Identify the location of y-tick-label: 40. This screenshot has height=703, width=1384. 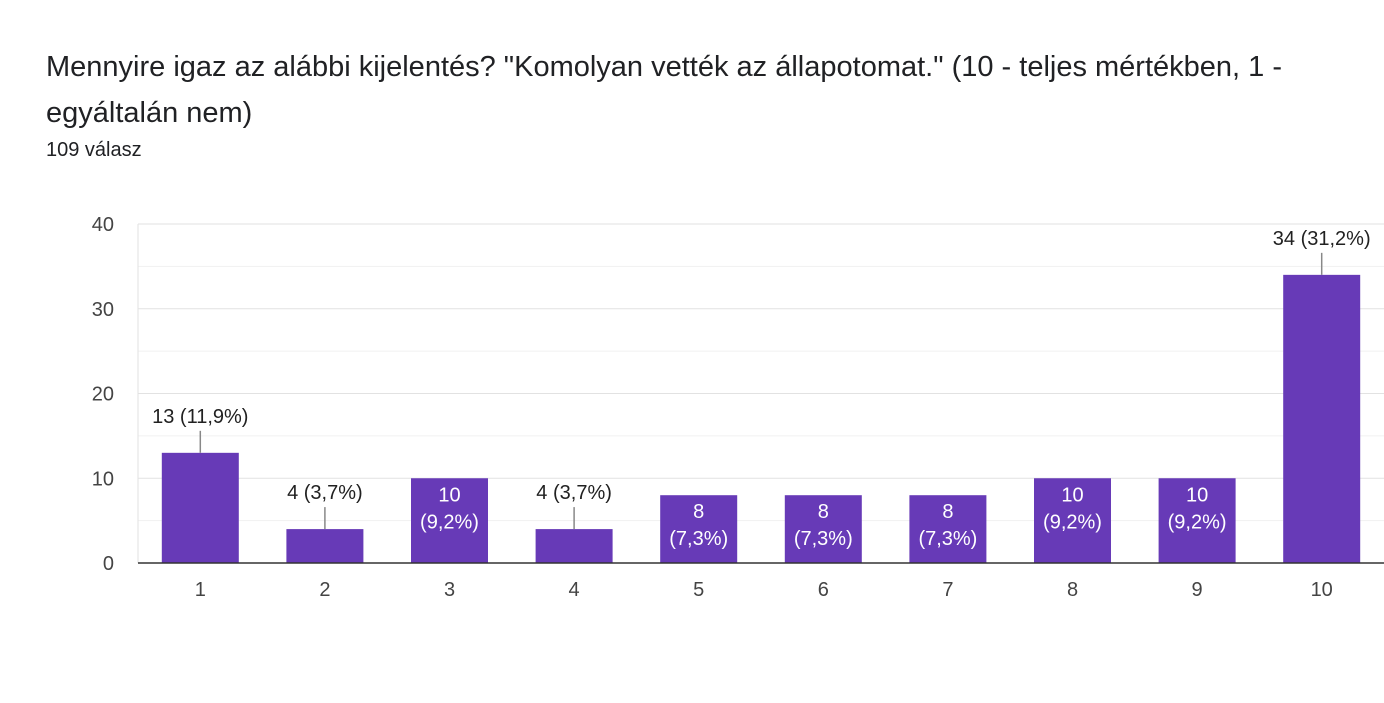
(103, 225).